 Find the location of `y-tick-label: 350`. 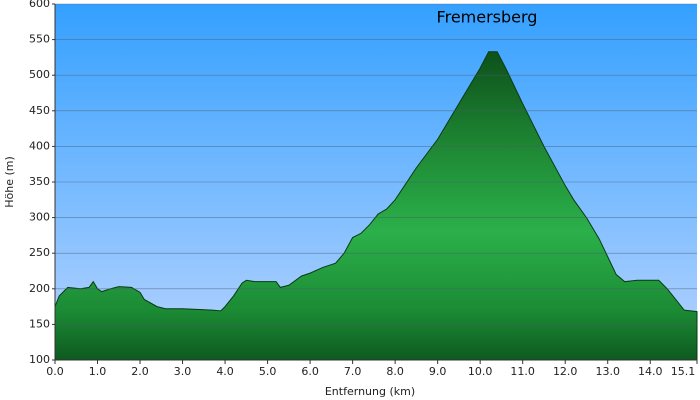

y-tick-label: 350 is located at coordinates (39, 181).